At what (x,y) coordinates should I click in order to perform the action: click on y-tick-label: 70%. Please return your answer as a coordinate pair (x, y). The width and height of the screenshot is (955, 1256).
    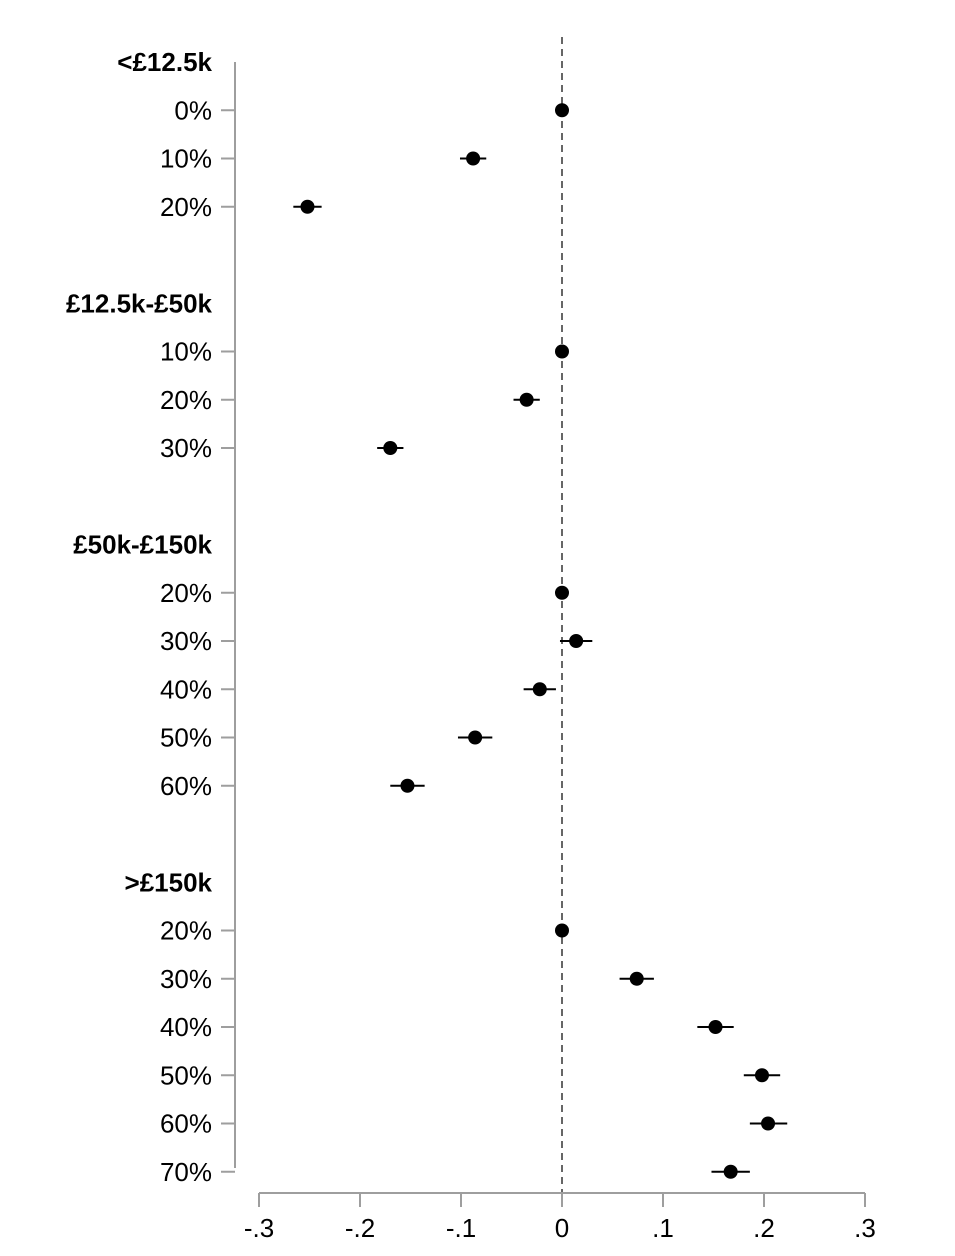
    Looking at the image, I should click on (186, 1172).